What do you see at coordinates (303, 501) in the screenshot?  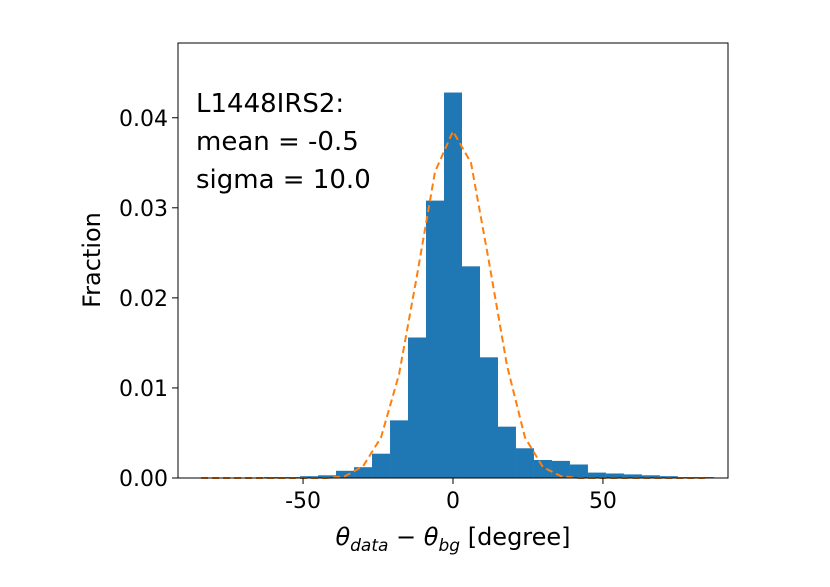 I see `x-tick-label: -50` at bounding box center [303, 501].